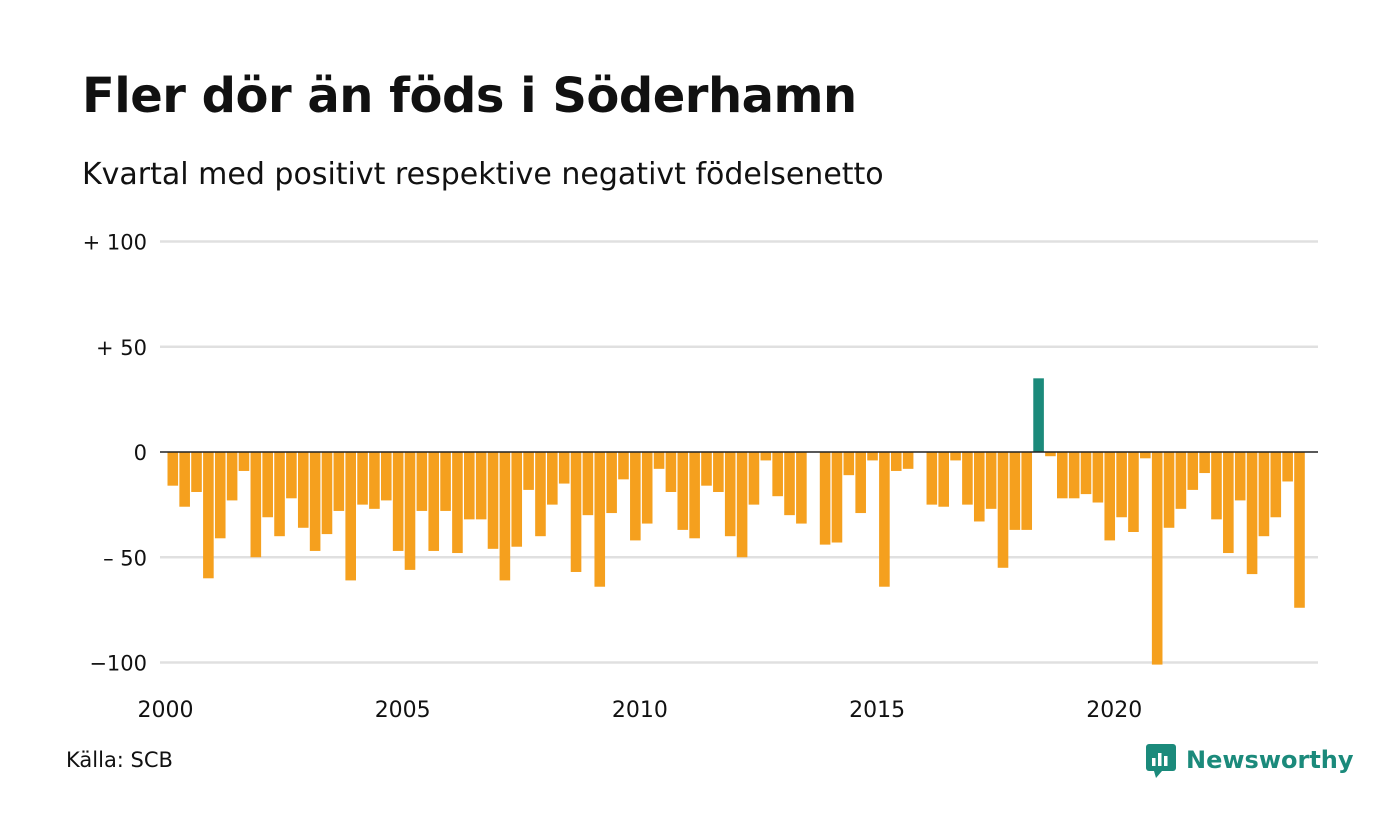 The width and height of the screenshot is (1400, 840). Describe the element at coordinates (121, 348) in the screenshot. I see `y-tick-label: + 50` at that location.